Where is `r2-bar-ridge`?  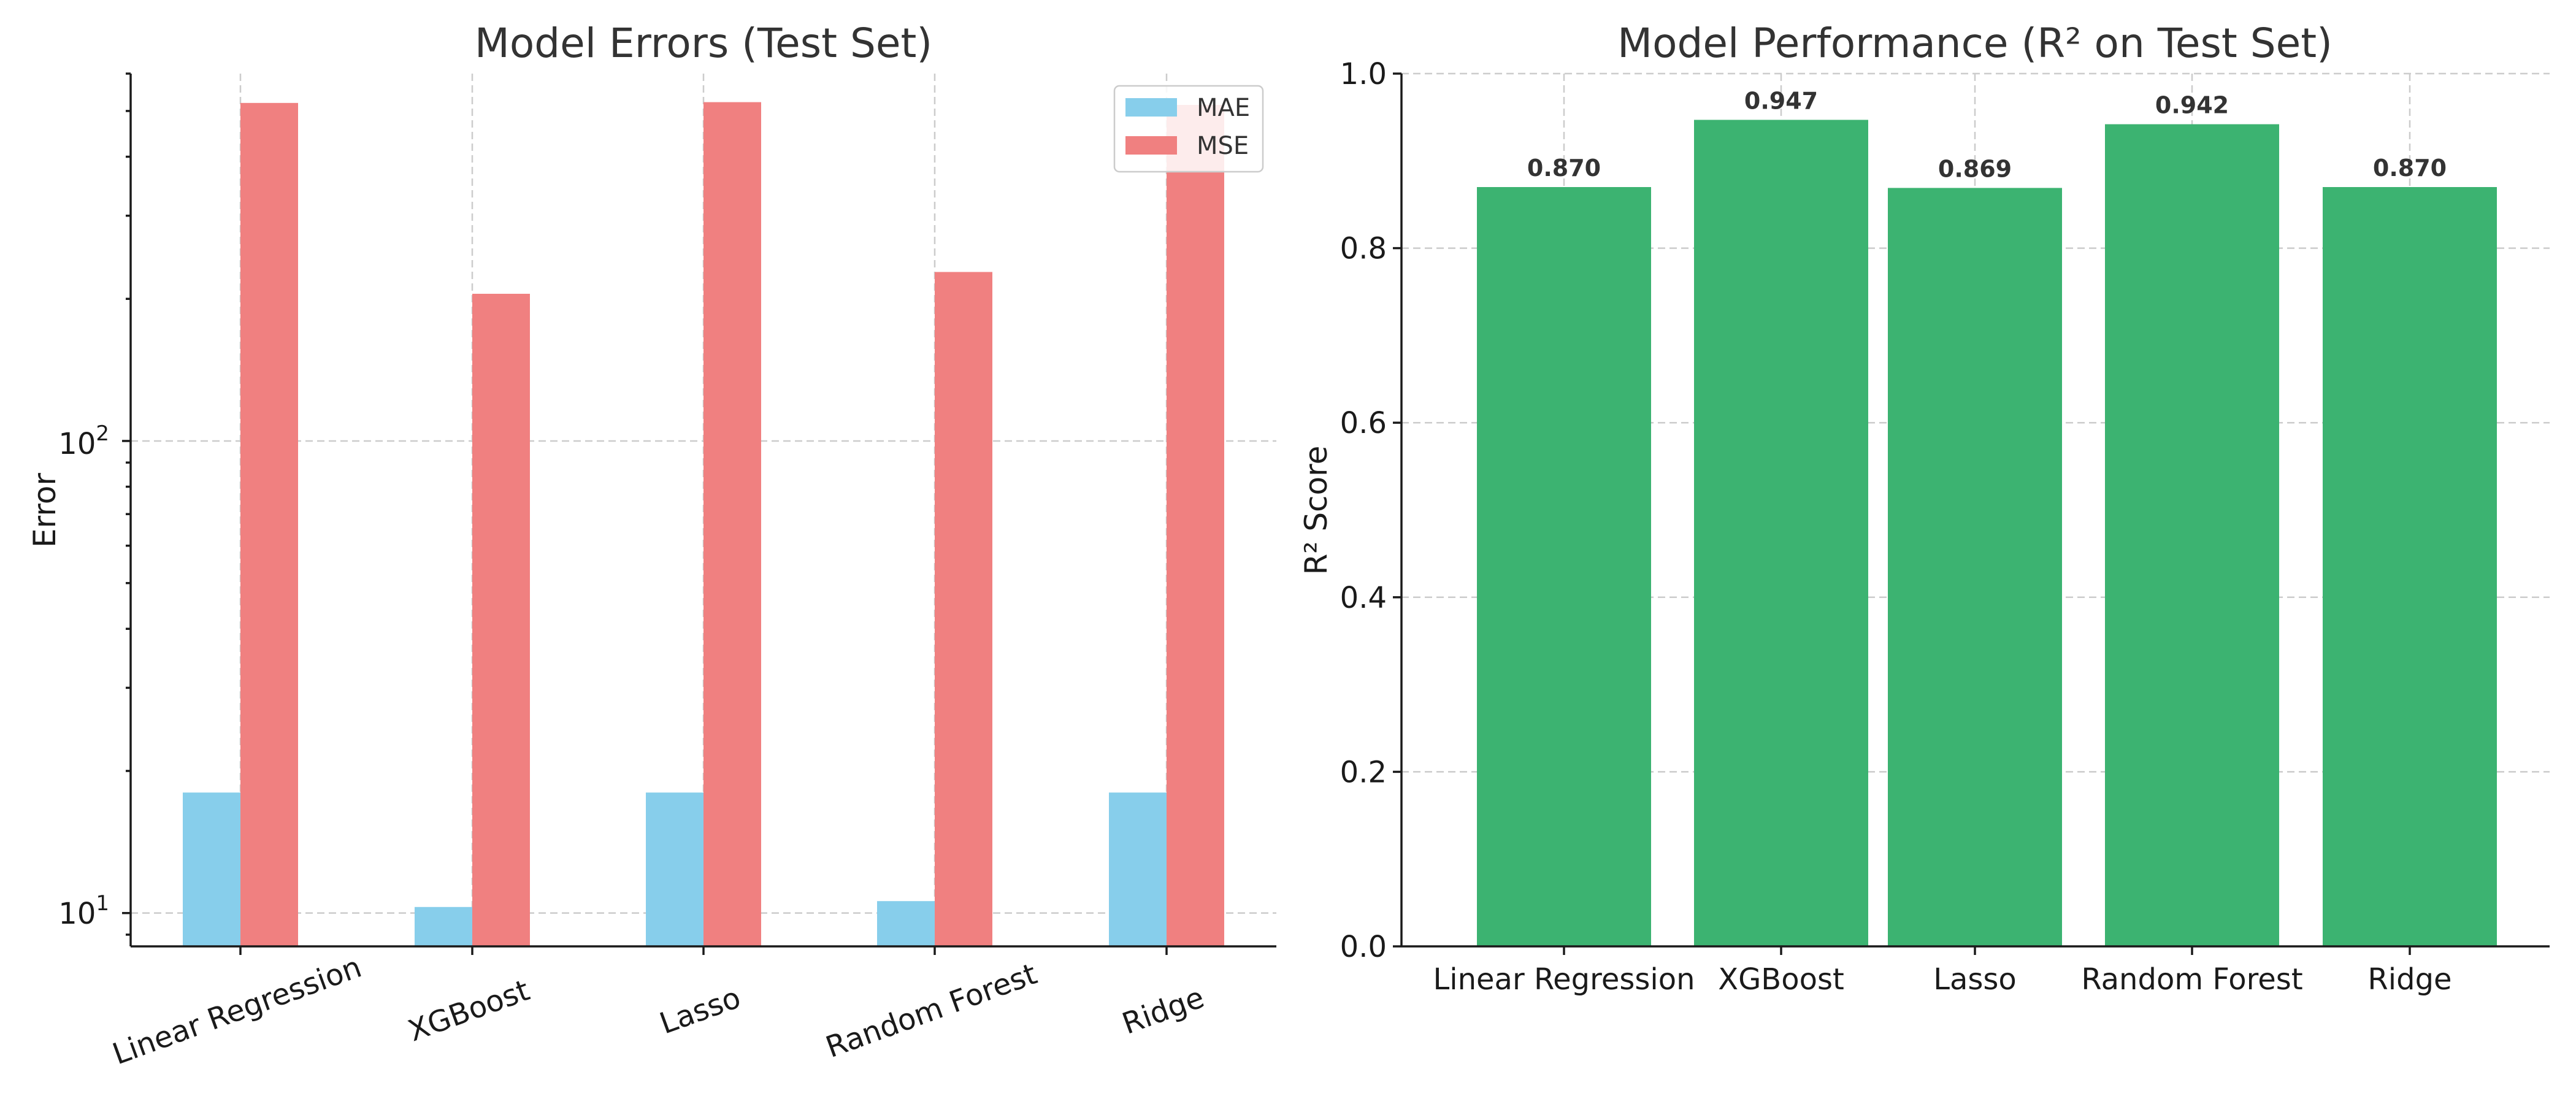
r2-bar-ridge is located at coordinates (2410, 566).